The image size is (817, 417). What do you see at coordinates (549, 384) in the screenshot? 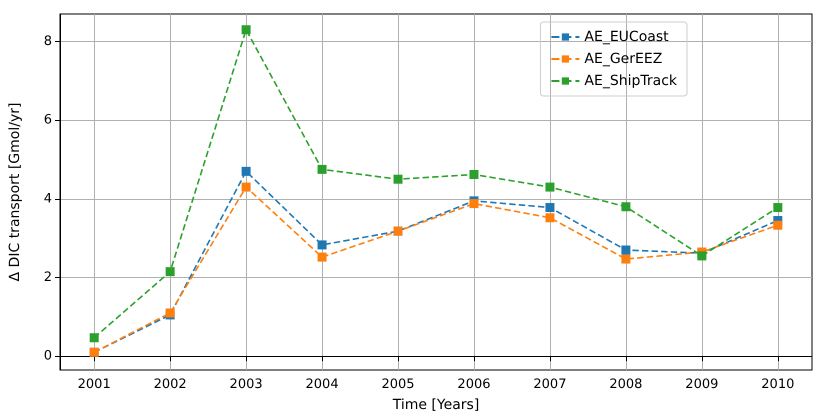
I see `x-tick-label: 2007` at bounding box center [549, 384].